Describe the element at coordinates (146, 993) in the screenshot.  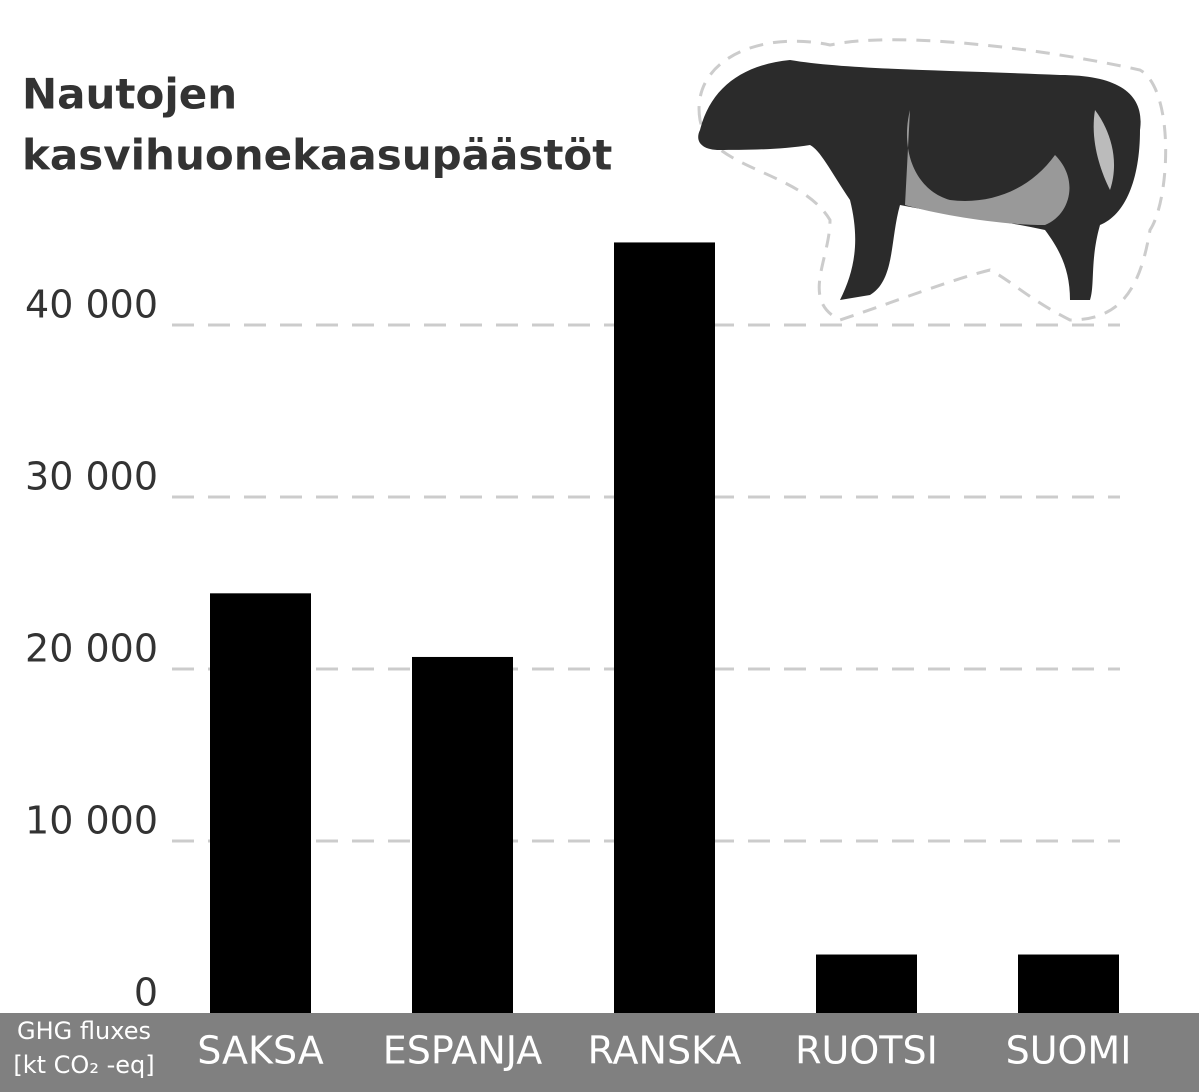
I see `y-tick-label: 0` at that location.